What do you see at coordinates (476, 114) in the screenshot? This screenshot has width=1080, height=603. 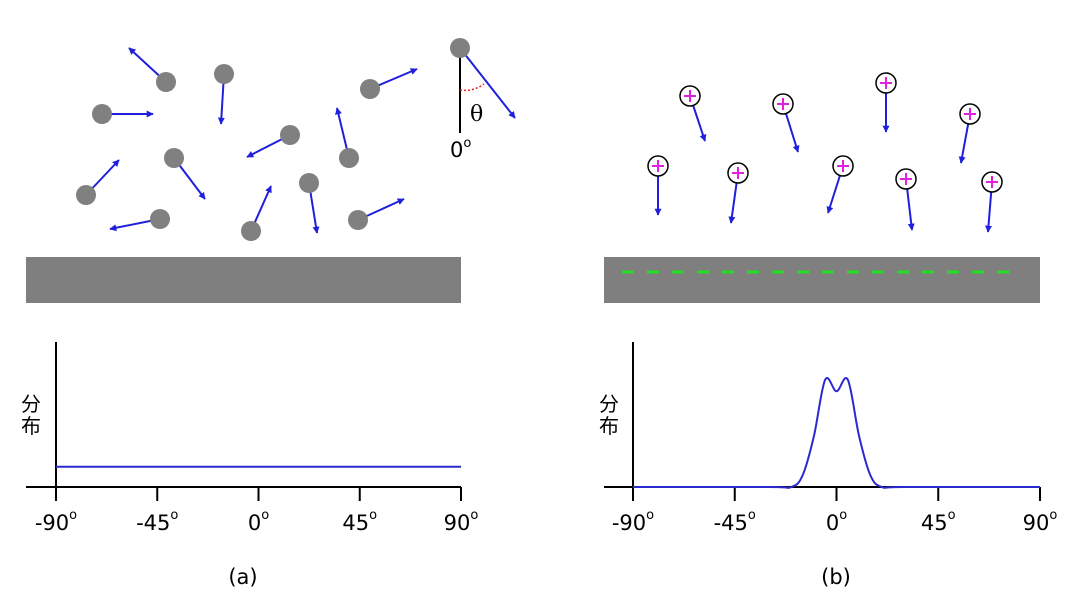 I see `theta-label: θ` at bounding box center [476, 114].